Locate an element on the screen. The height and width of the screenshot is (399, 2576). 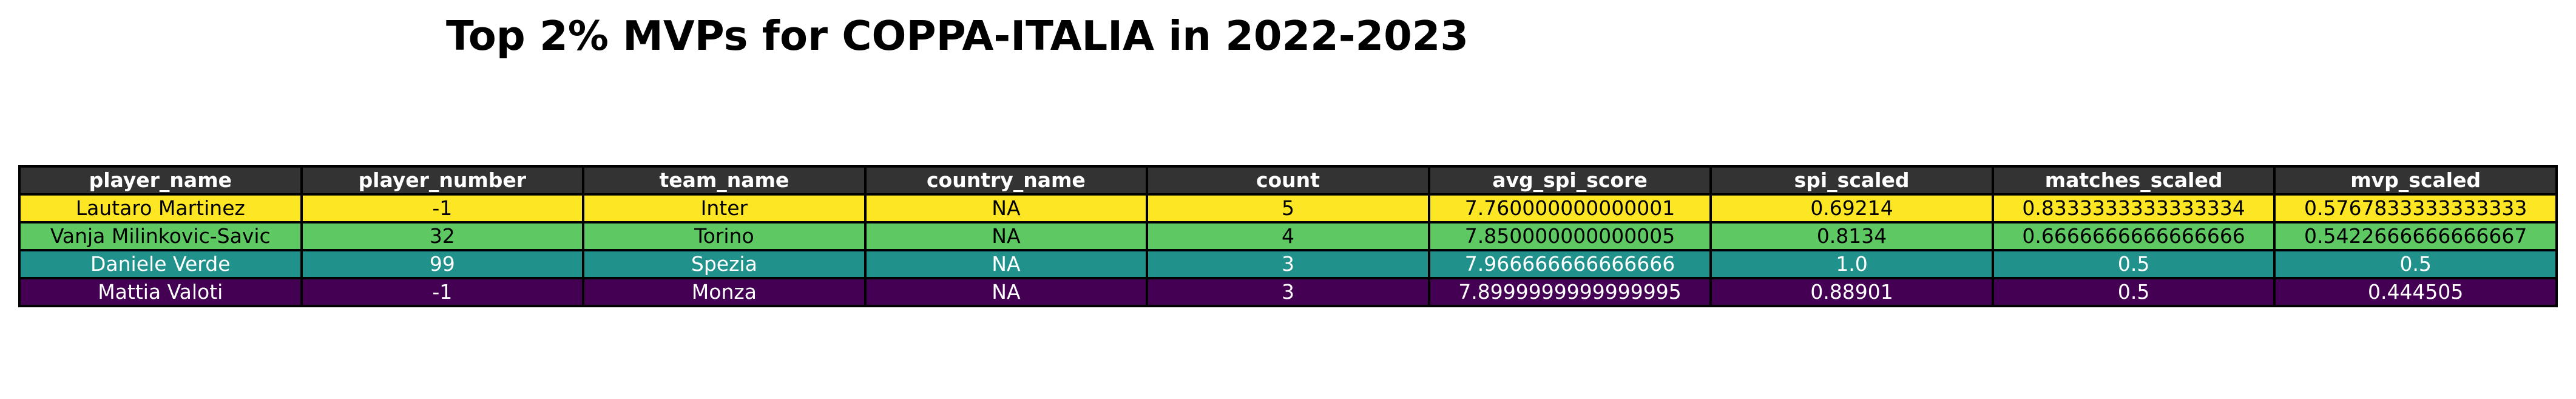
table-cell: Daniele Verde is located at coordinates (160, 264).